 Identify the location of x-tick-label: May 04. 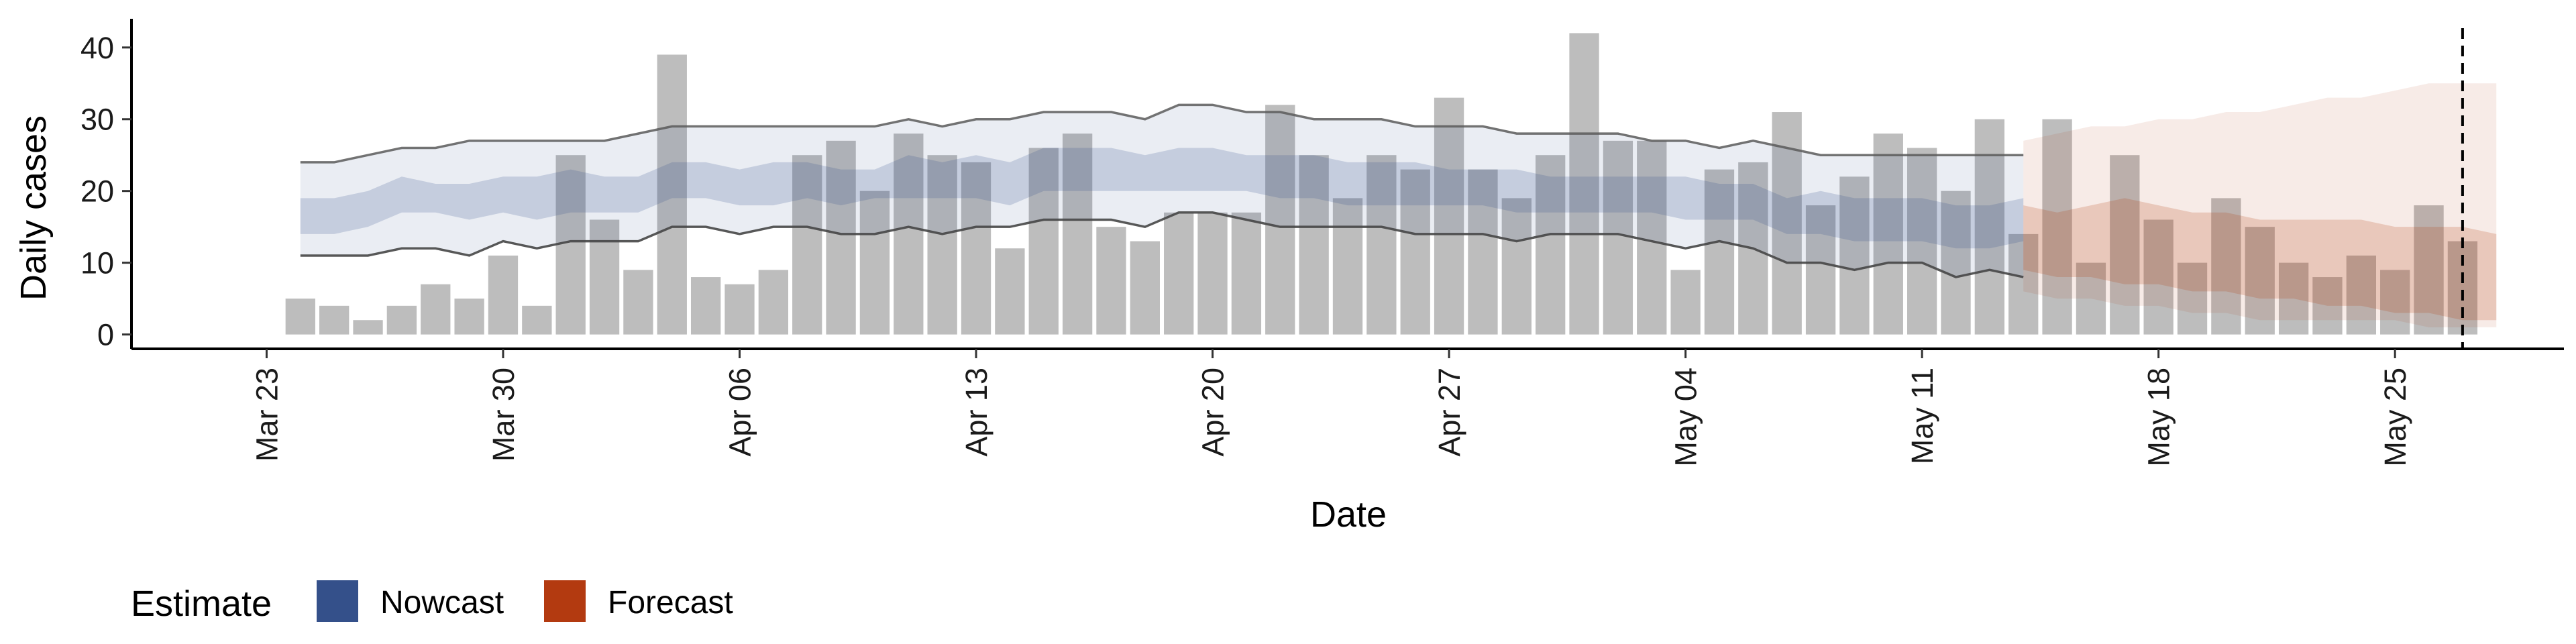
(1686, 417).